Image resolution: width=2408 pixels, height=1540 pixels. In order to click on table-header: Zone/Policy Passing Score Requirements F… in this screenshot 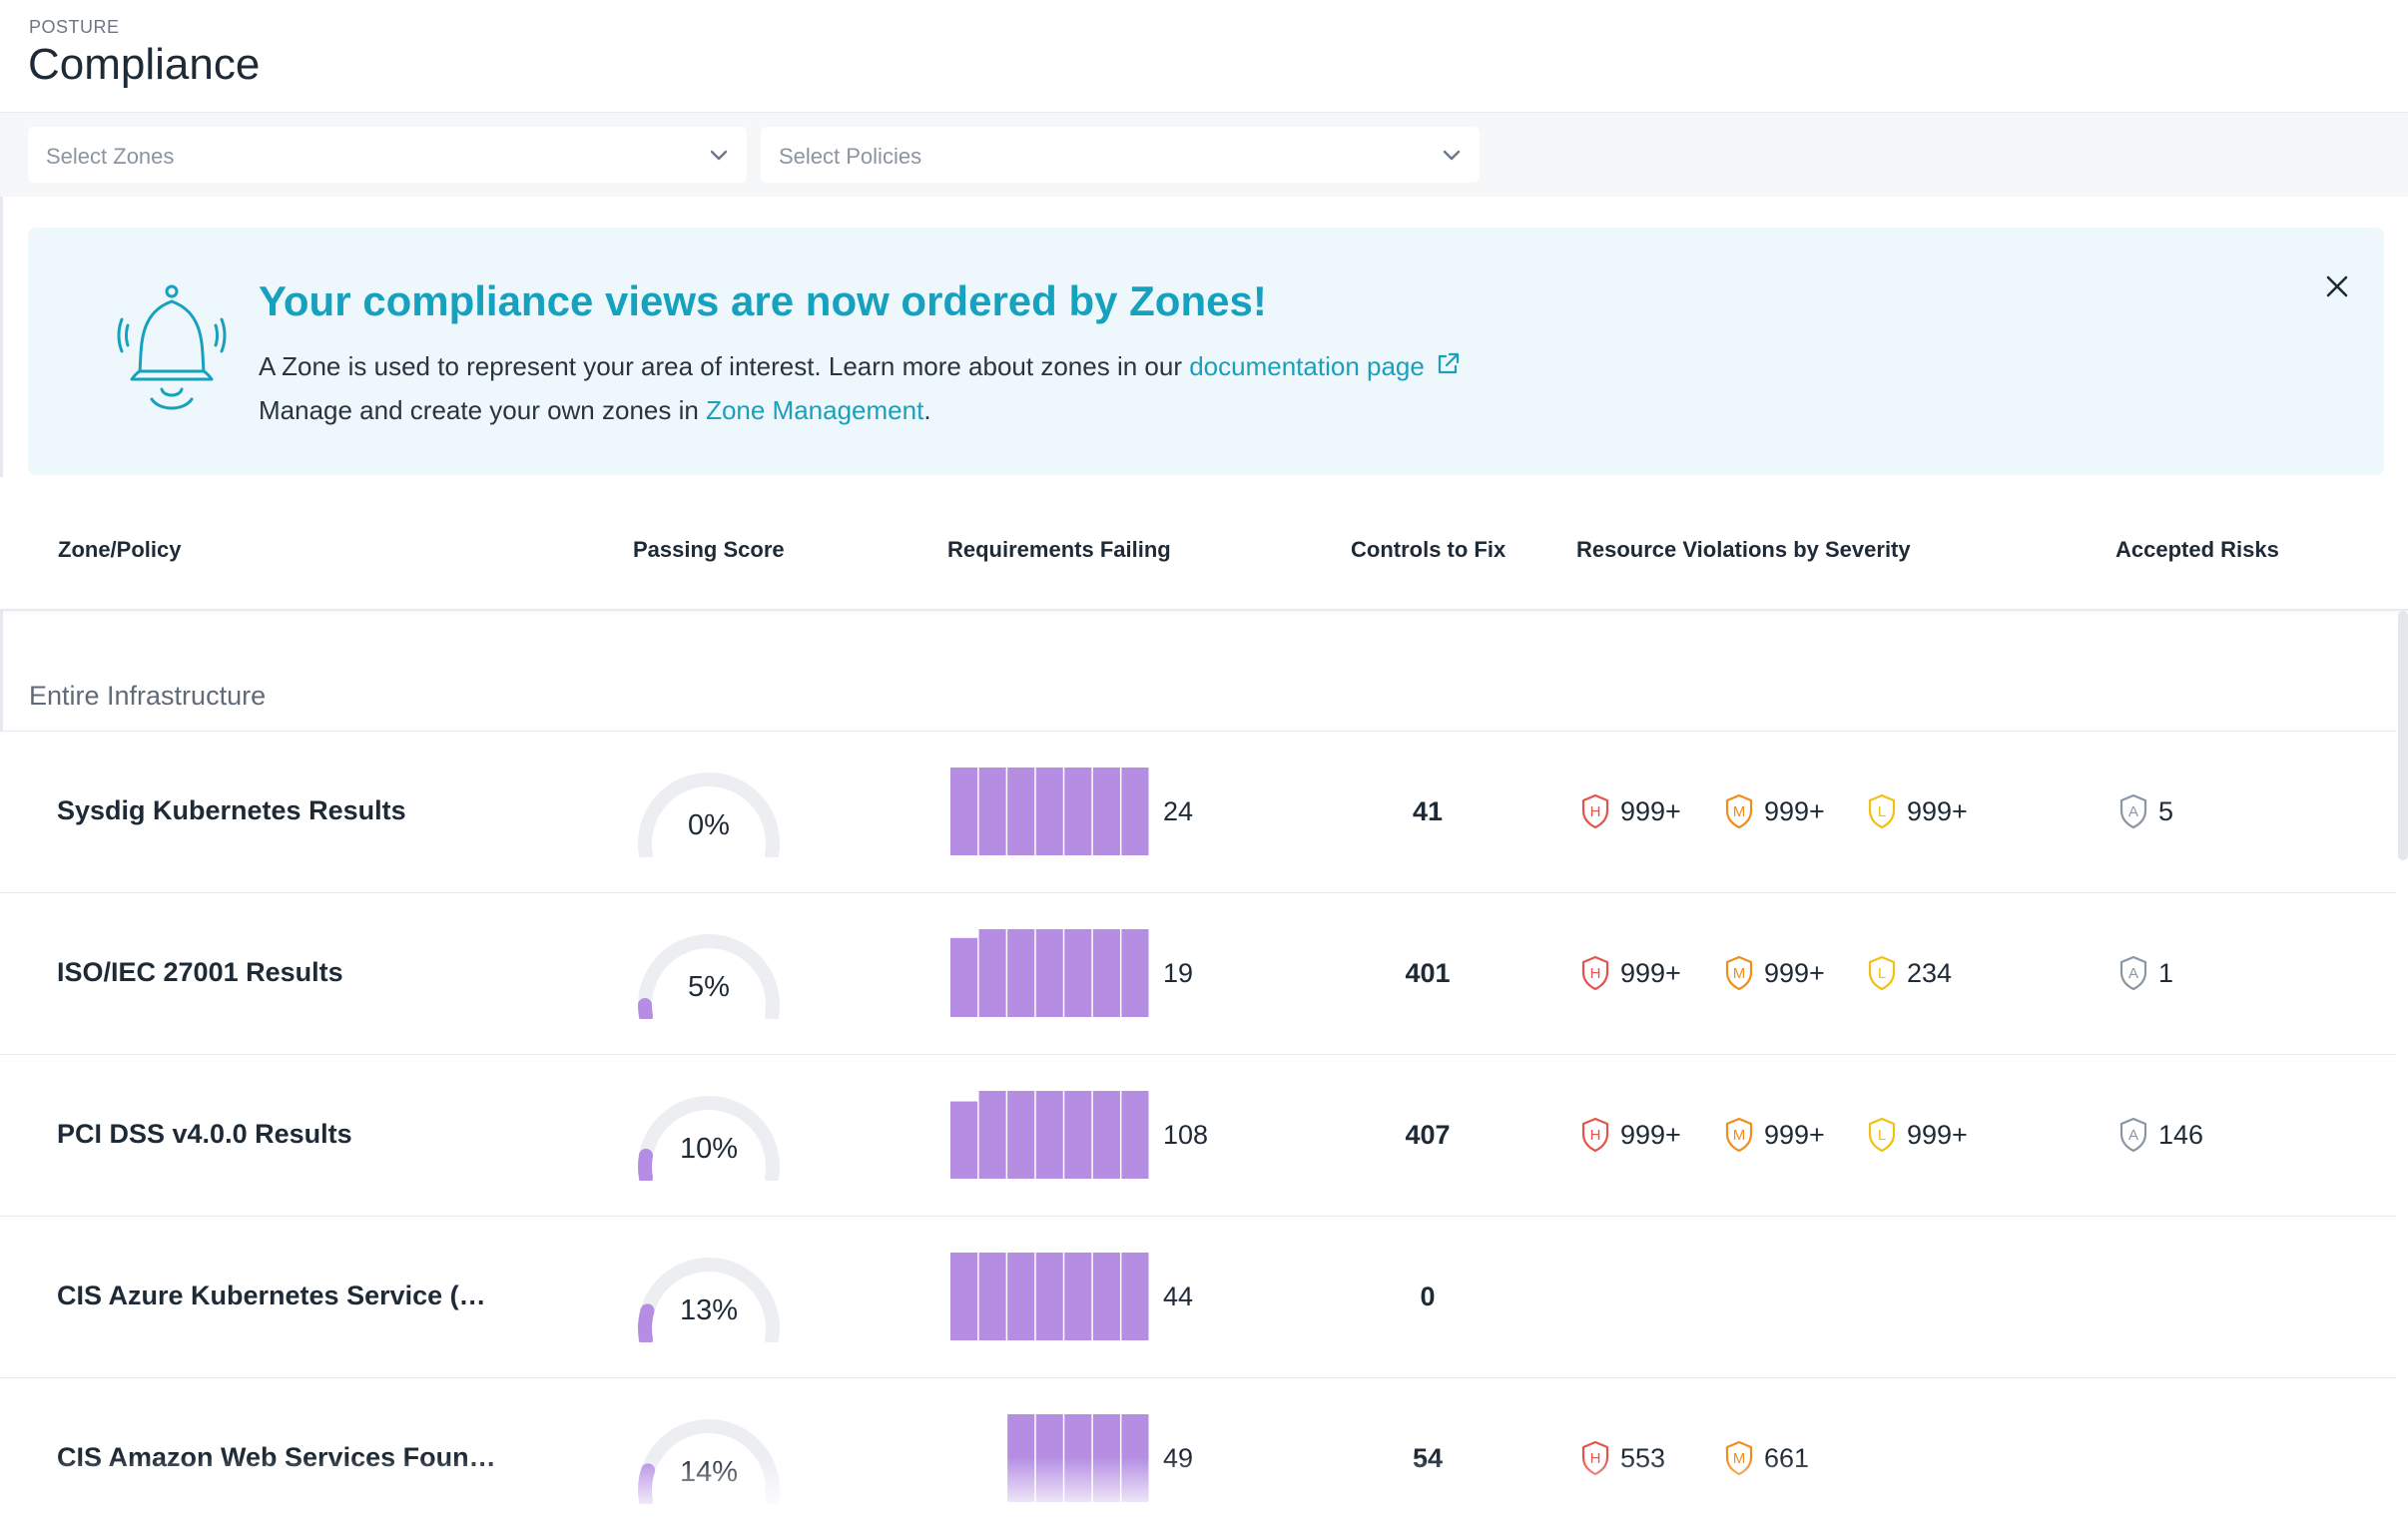, I will do `click(1204, 544)`.